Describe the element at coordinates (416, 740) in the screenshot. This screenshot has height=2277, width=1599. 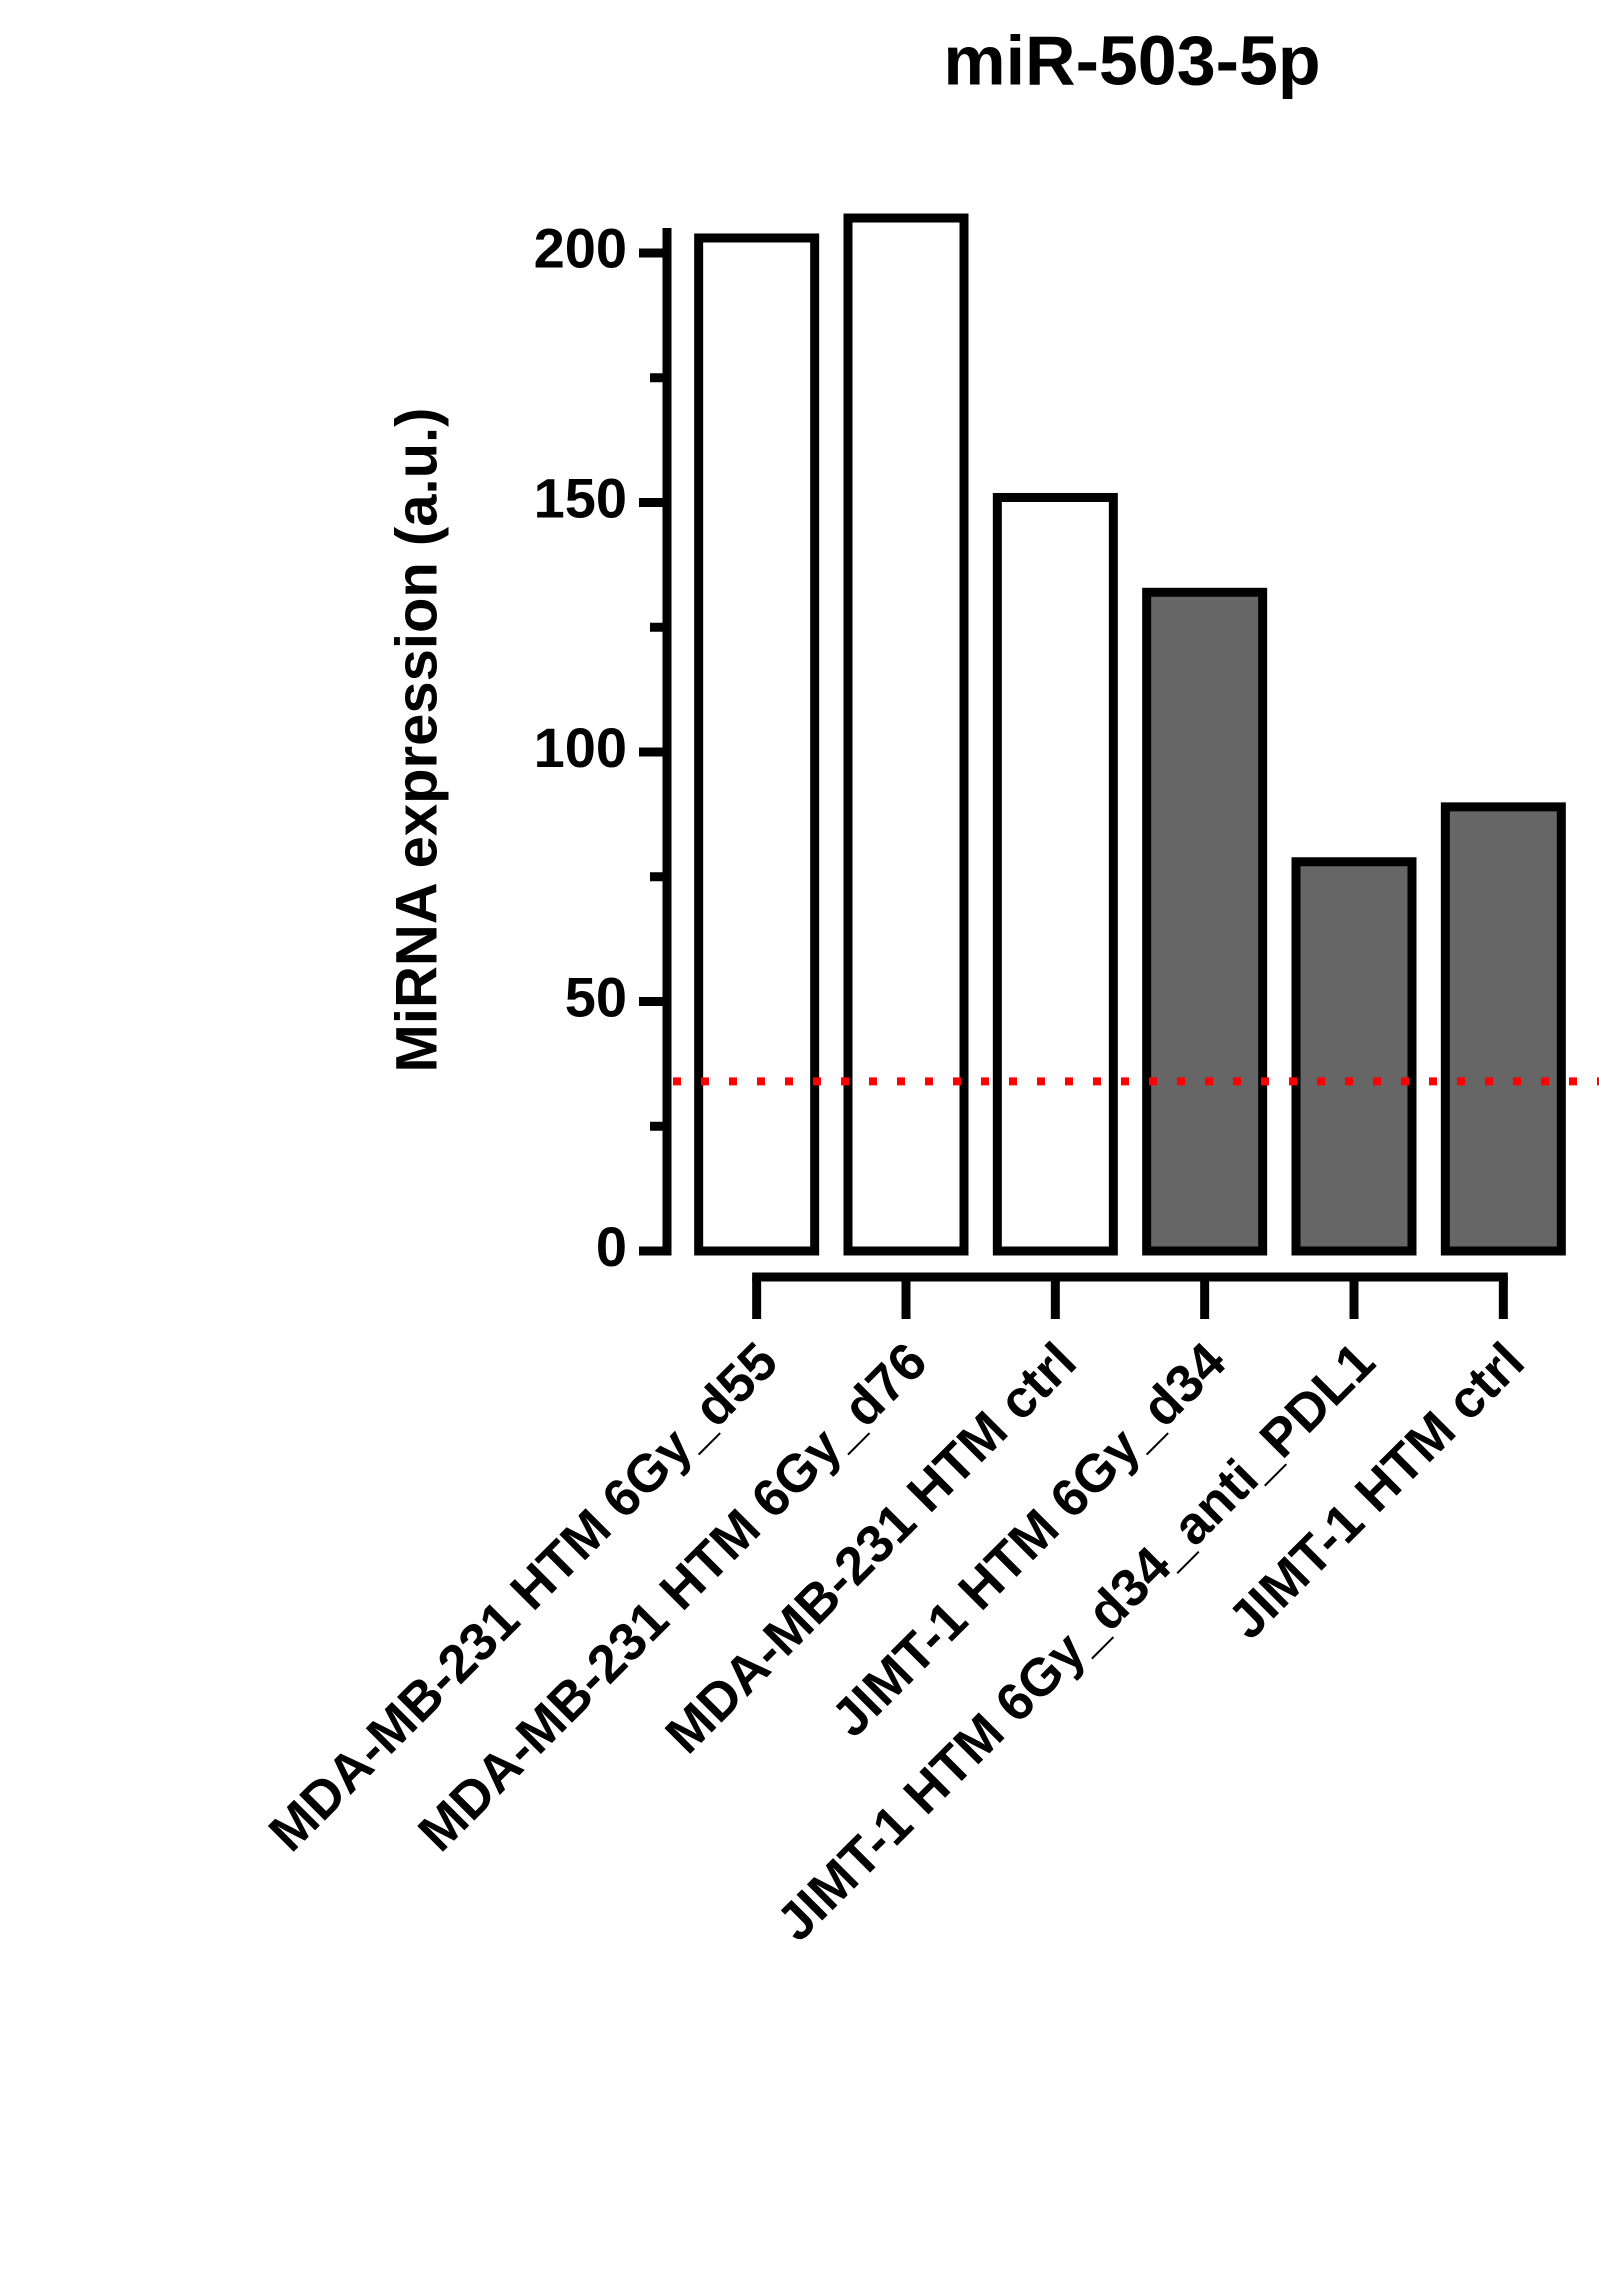
I see `y-axis-label: MiRNA expression (a.u.)` at that location.